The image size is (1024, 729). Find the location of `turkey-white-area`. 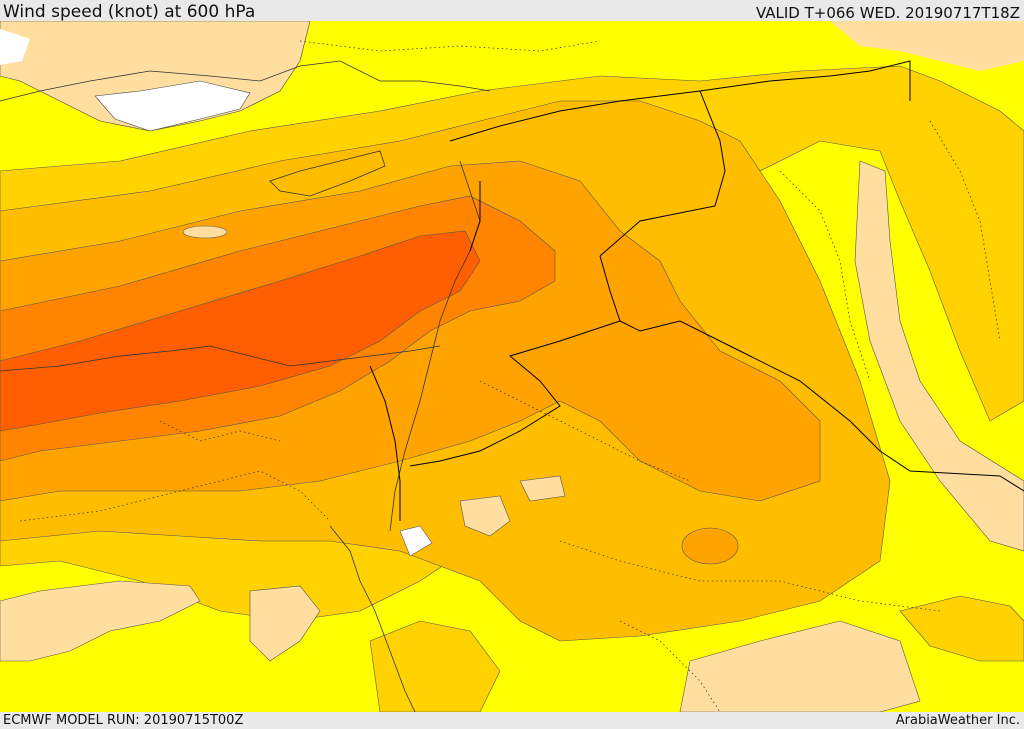

turkey-white-area is located at coordinates (172, 106).